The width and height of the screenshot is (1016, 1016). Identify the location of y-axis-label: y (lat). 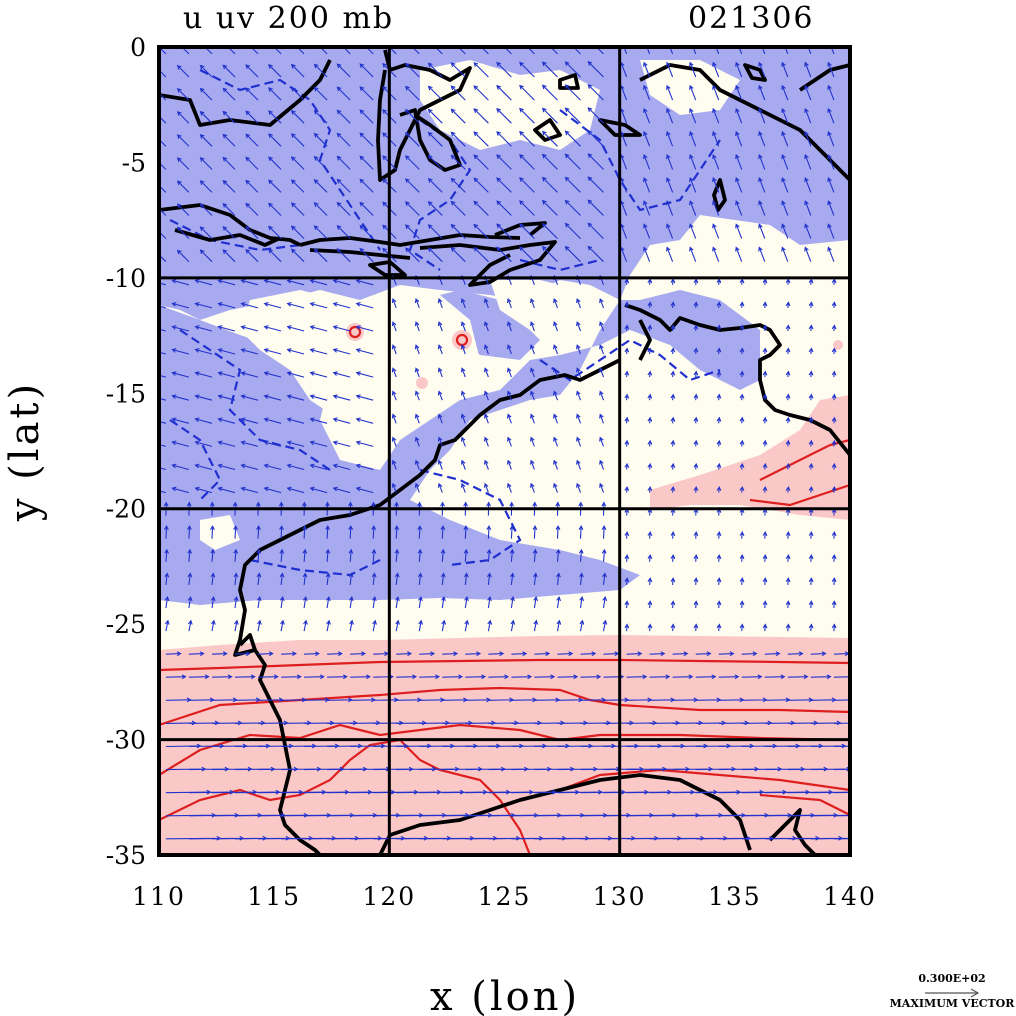
(25, 451).